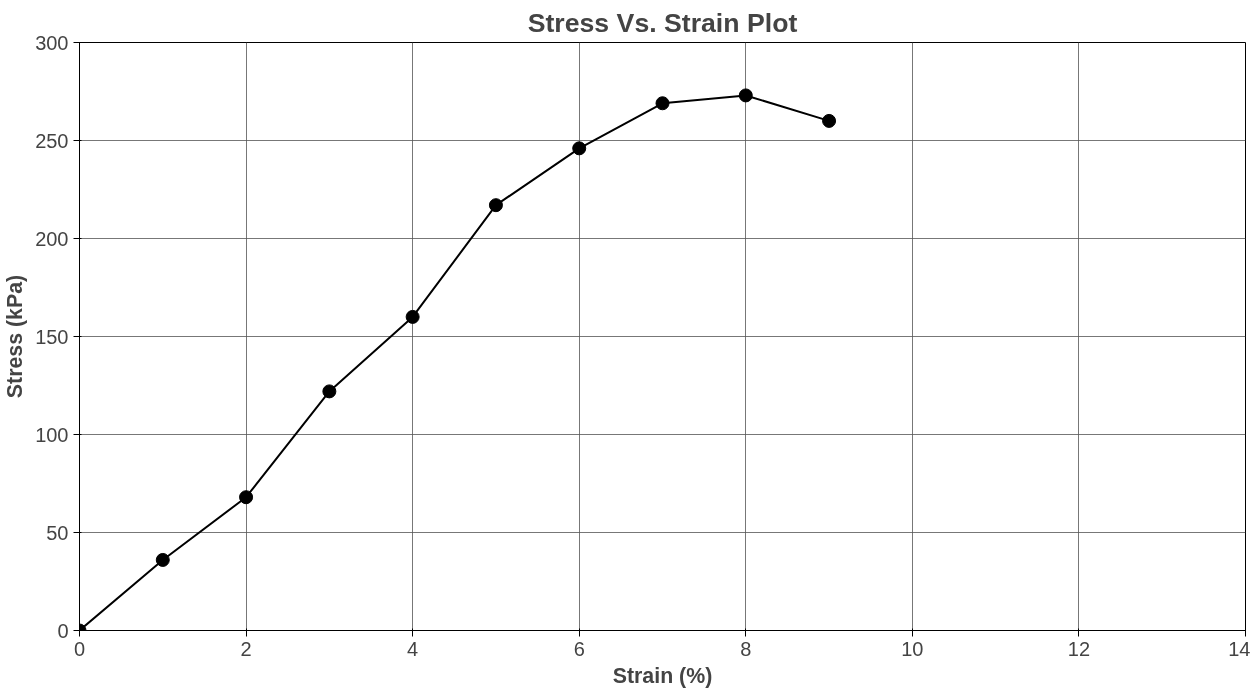 The image size is (1259, 698). I want to click on y-tick-label: 200, so click(52, 238).